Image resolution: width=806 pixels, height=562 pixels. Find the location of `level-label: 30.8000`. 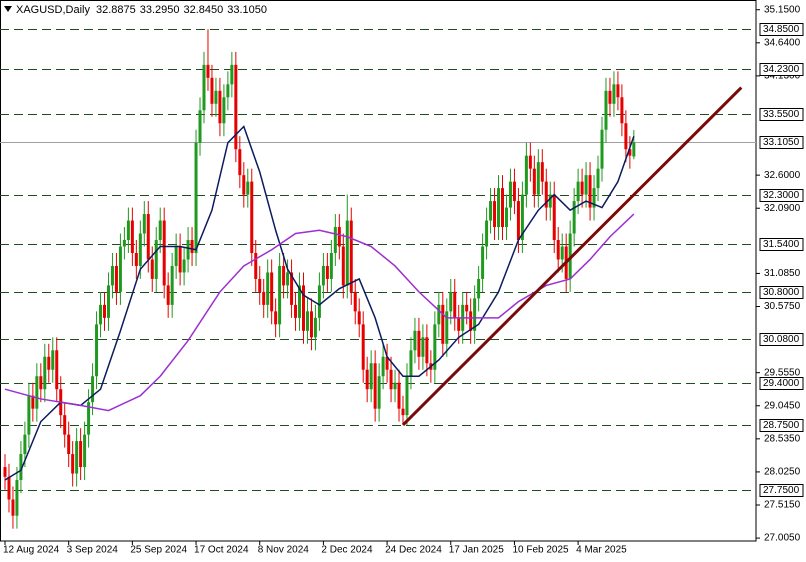

level-label: 30.8000 is located at coordinates (781, 292).